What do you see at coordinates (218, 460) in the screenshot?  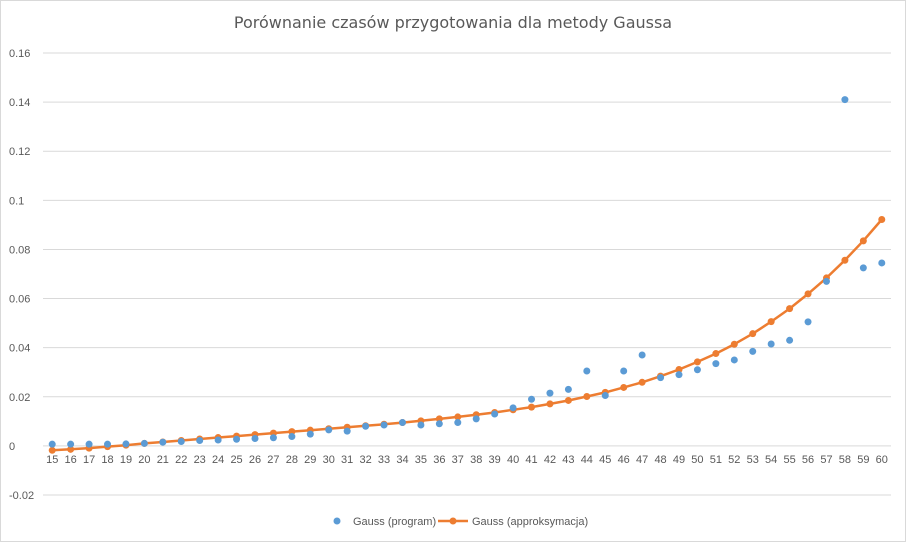 I see `x-tick-label: 24` at bounding box center [218, 460].